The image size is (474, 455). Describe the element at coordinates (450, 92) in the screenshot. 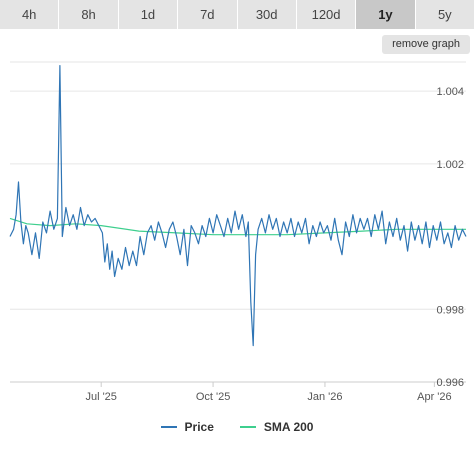

I see `y-tick-label: 1.004` at that location.